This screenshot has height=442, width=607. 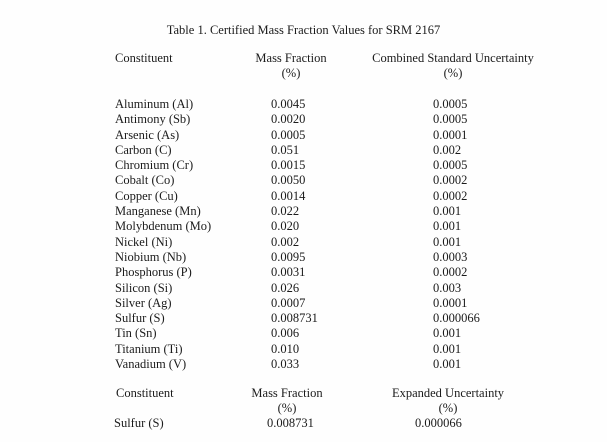 I want to click on table-row: Vanadium (V) 0.033 0.001, so click(x=303, y=364).